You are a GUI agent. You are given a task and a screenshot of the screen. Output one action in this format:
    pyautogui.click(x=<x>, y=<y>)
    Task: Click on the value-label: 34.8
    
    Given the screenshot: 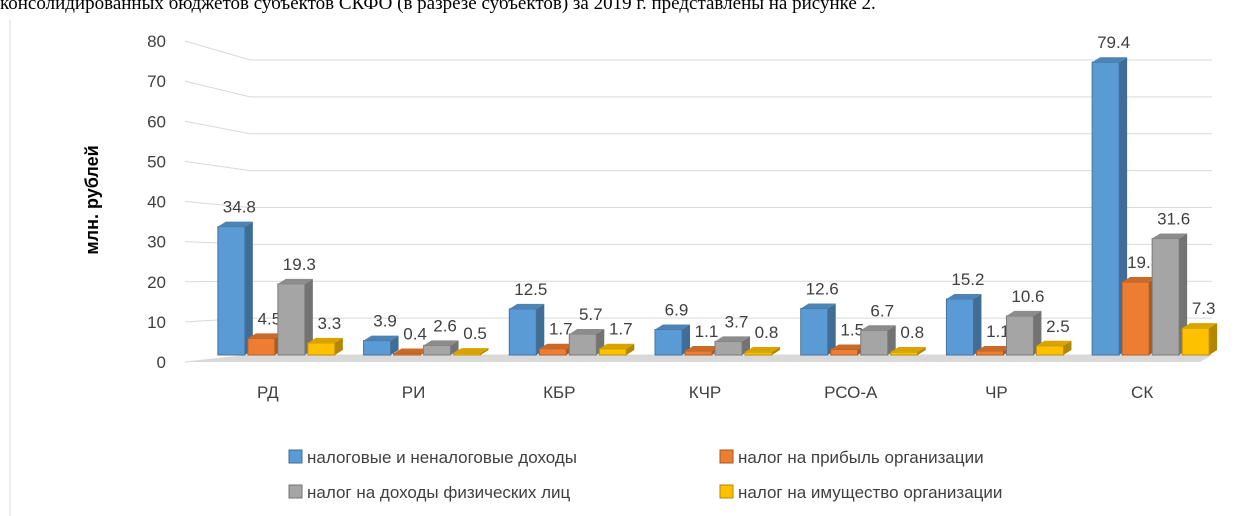 What is the action you would take?
    pyautogui.click(x=239, y=207)
    